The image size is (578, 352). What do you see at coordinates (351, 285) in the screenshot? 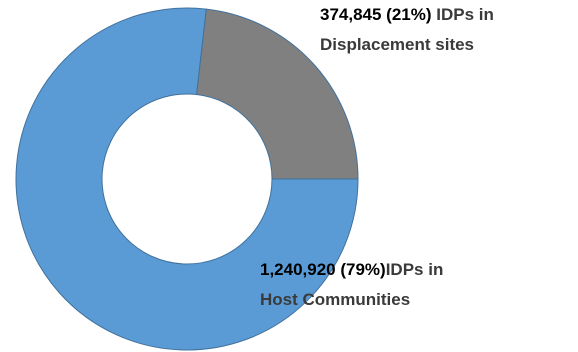
I see `host-communities-label: 1,240,920 (79%)IDPs in Host Communities` at bounding box center [351, 285].